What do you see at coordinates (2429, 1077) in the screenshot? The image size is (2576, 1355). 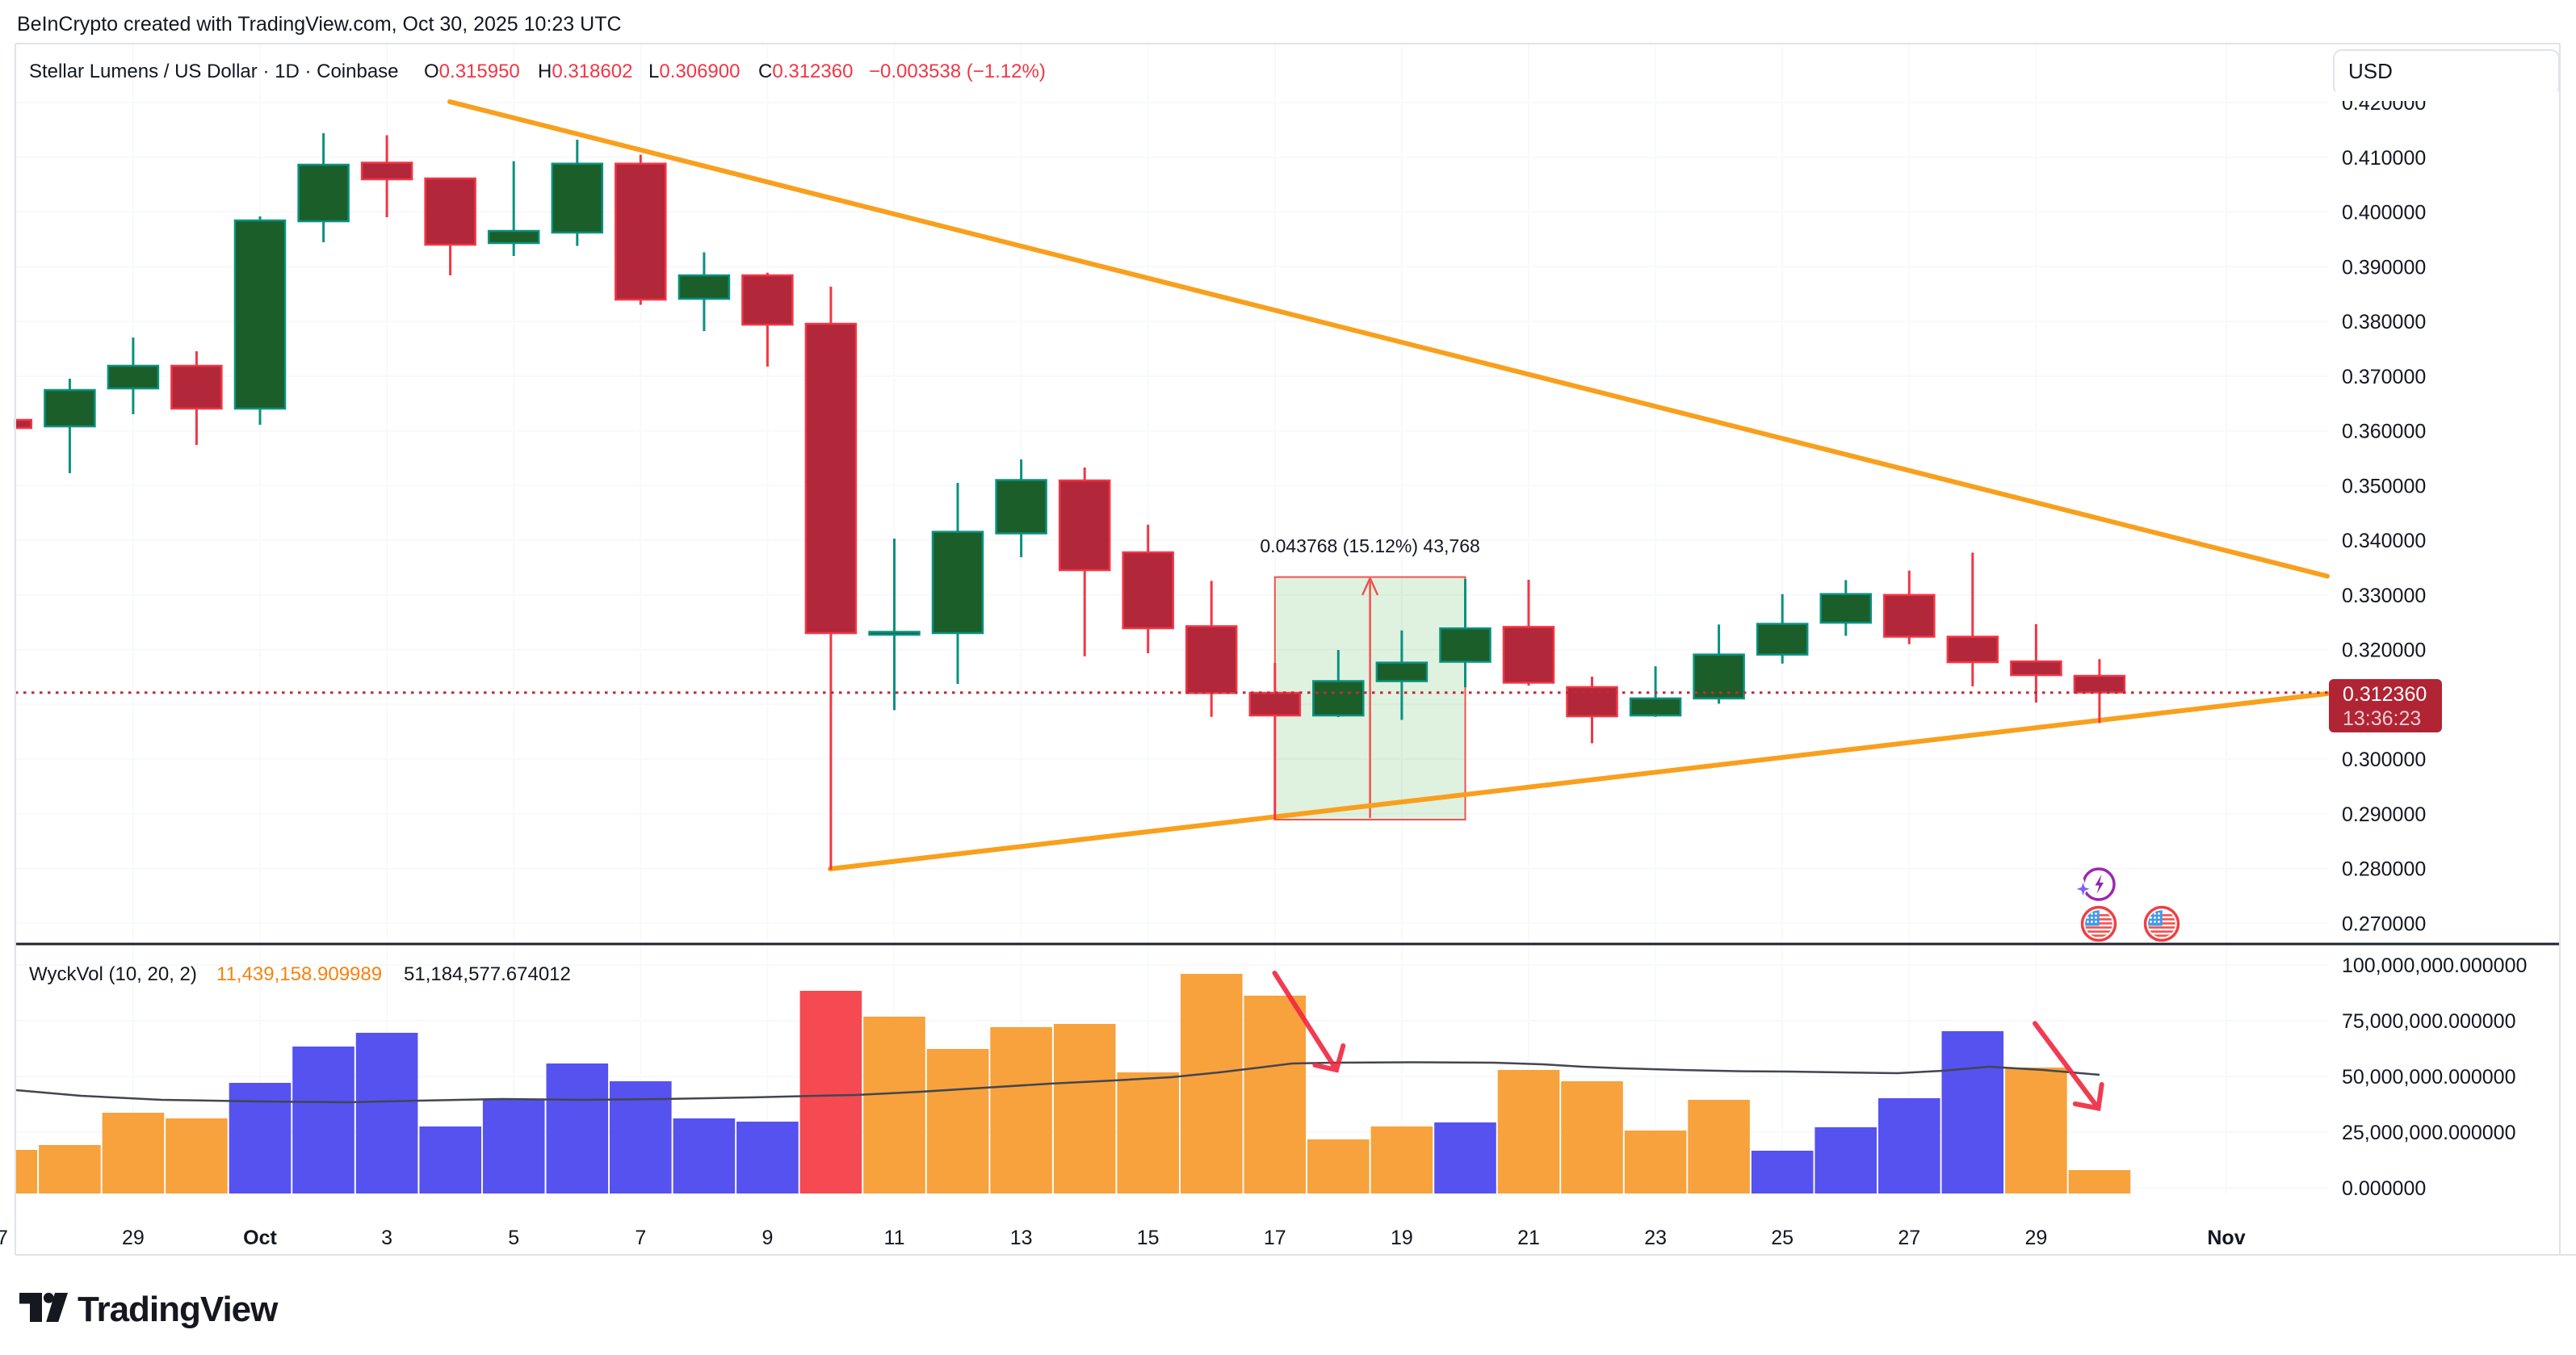 I see `svg-text: 50,000,000.000000` at bounding box center [2429, 1077].